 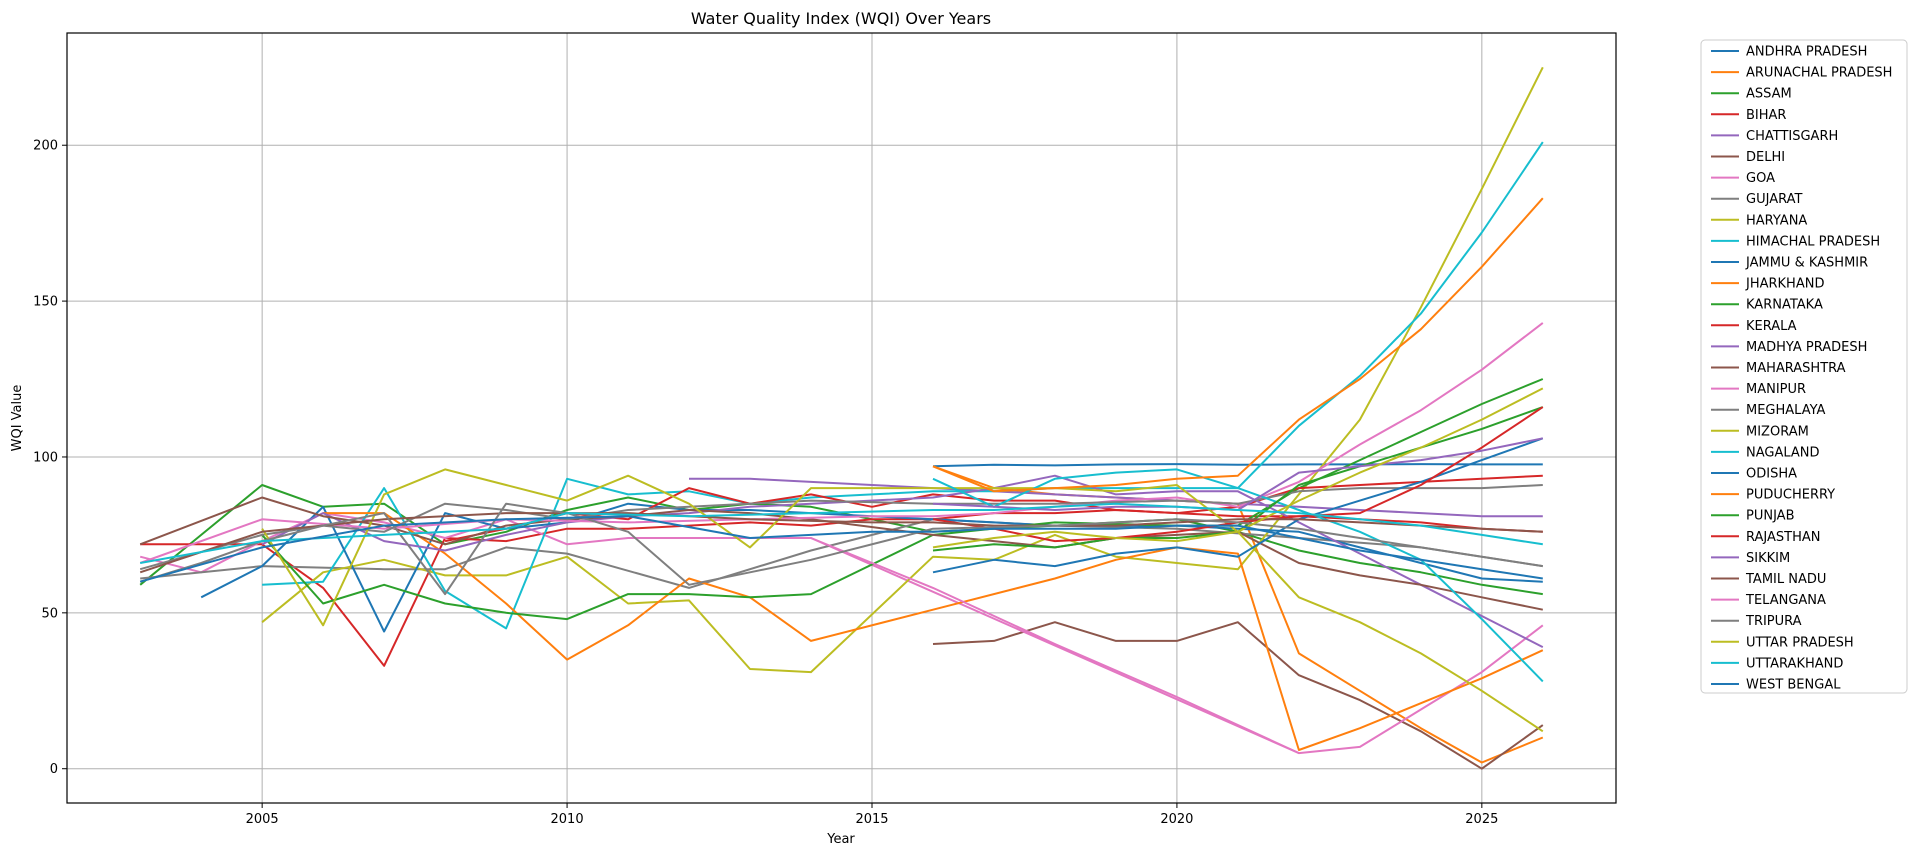 What do you see at coordinates (1768, 558) in the screenshot?
I see `legend-label: SIKKIM` at bounding box center [1768, 558].